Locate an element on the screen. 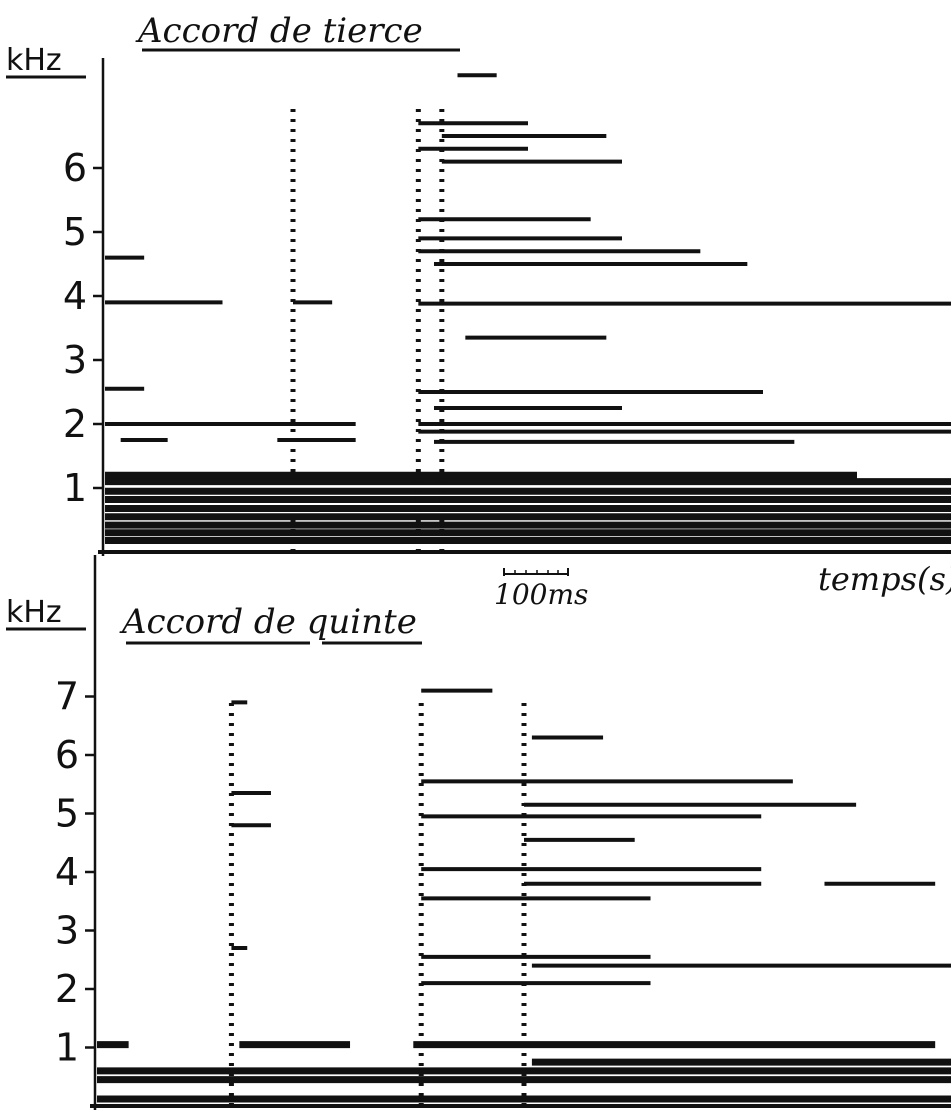  y-ticks: 1 2 3 4 5 6 7 is located at coordinates (75, 872).